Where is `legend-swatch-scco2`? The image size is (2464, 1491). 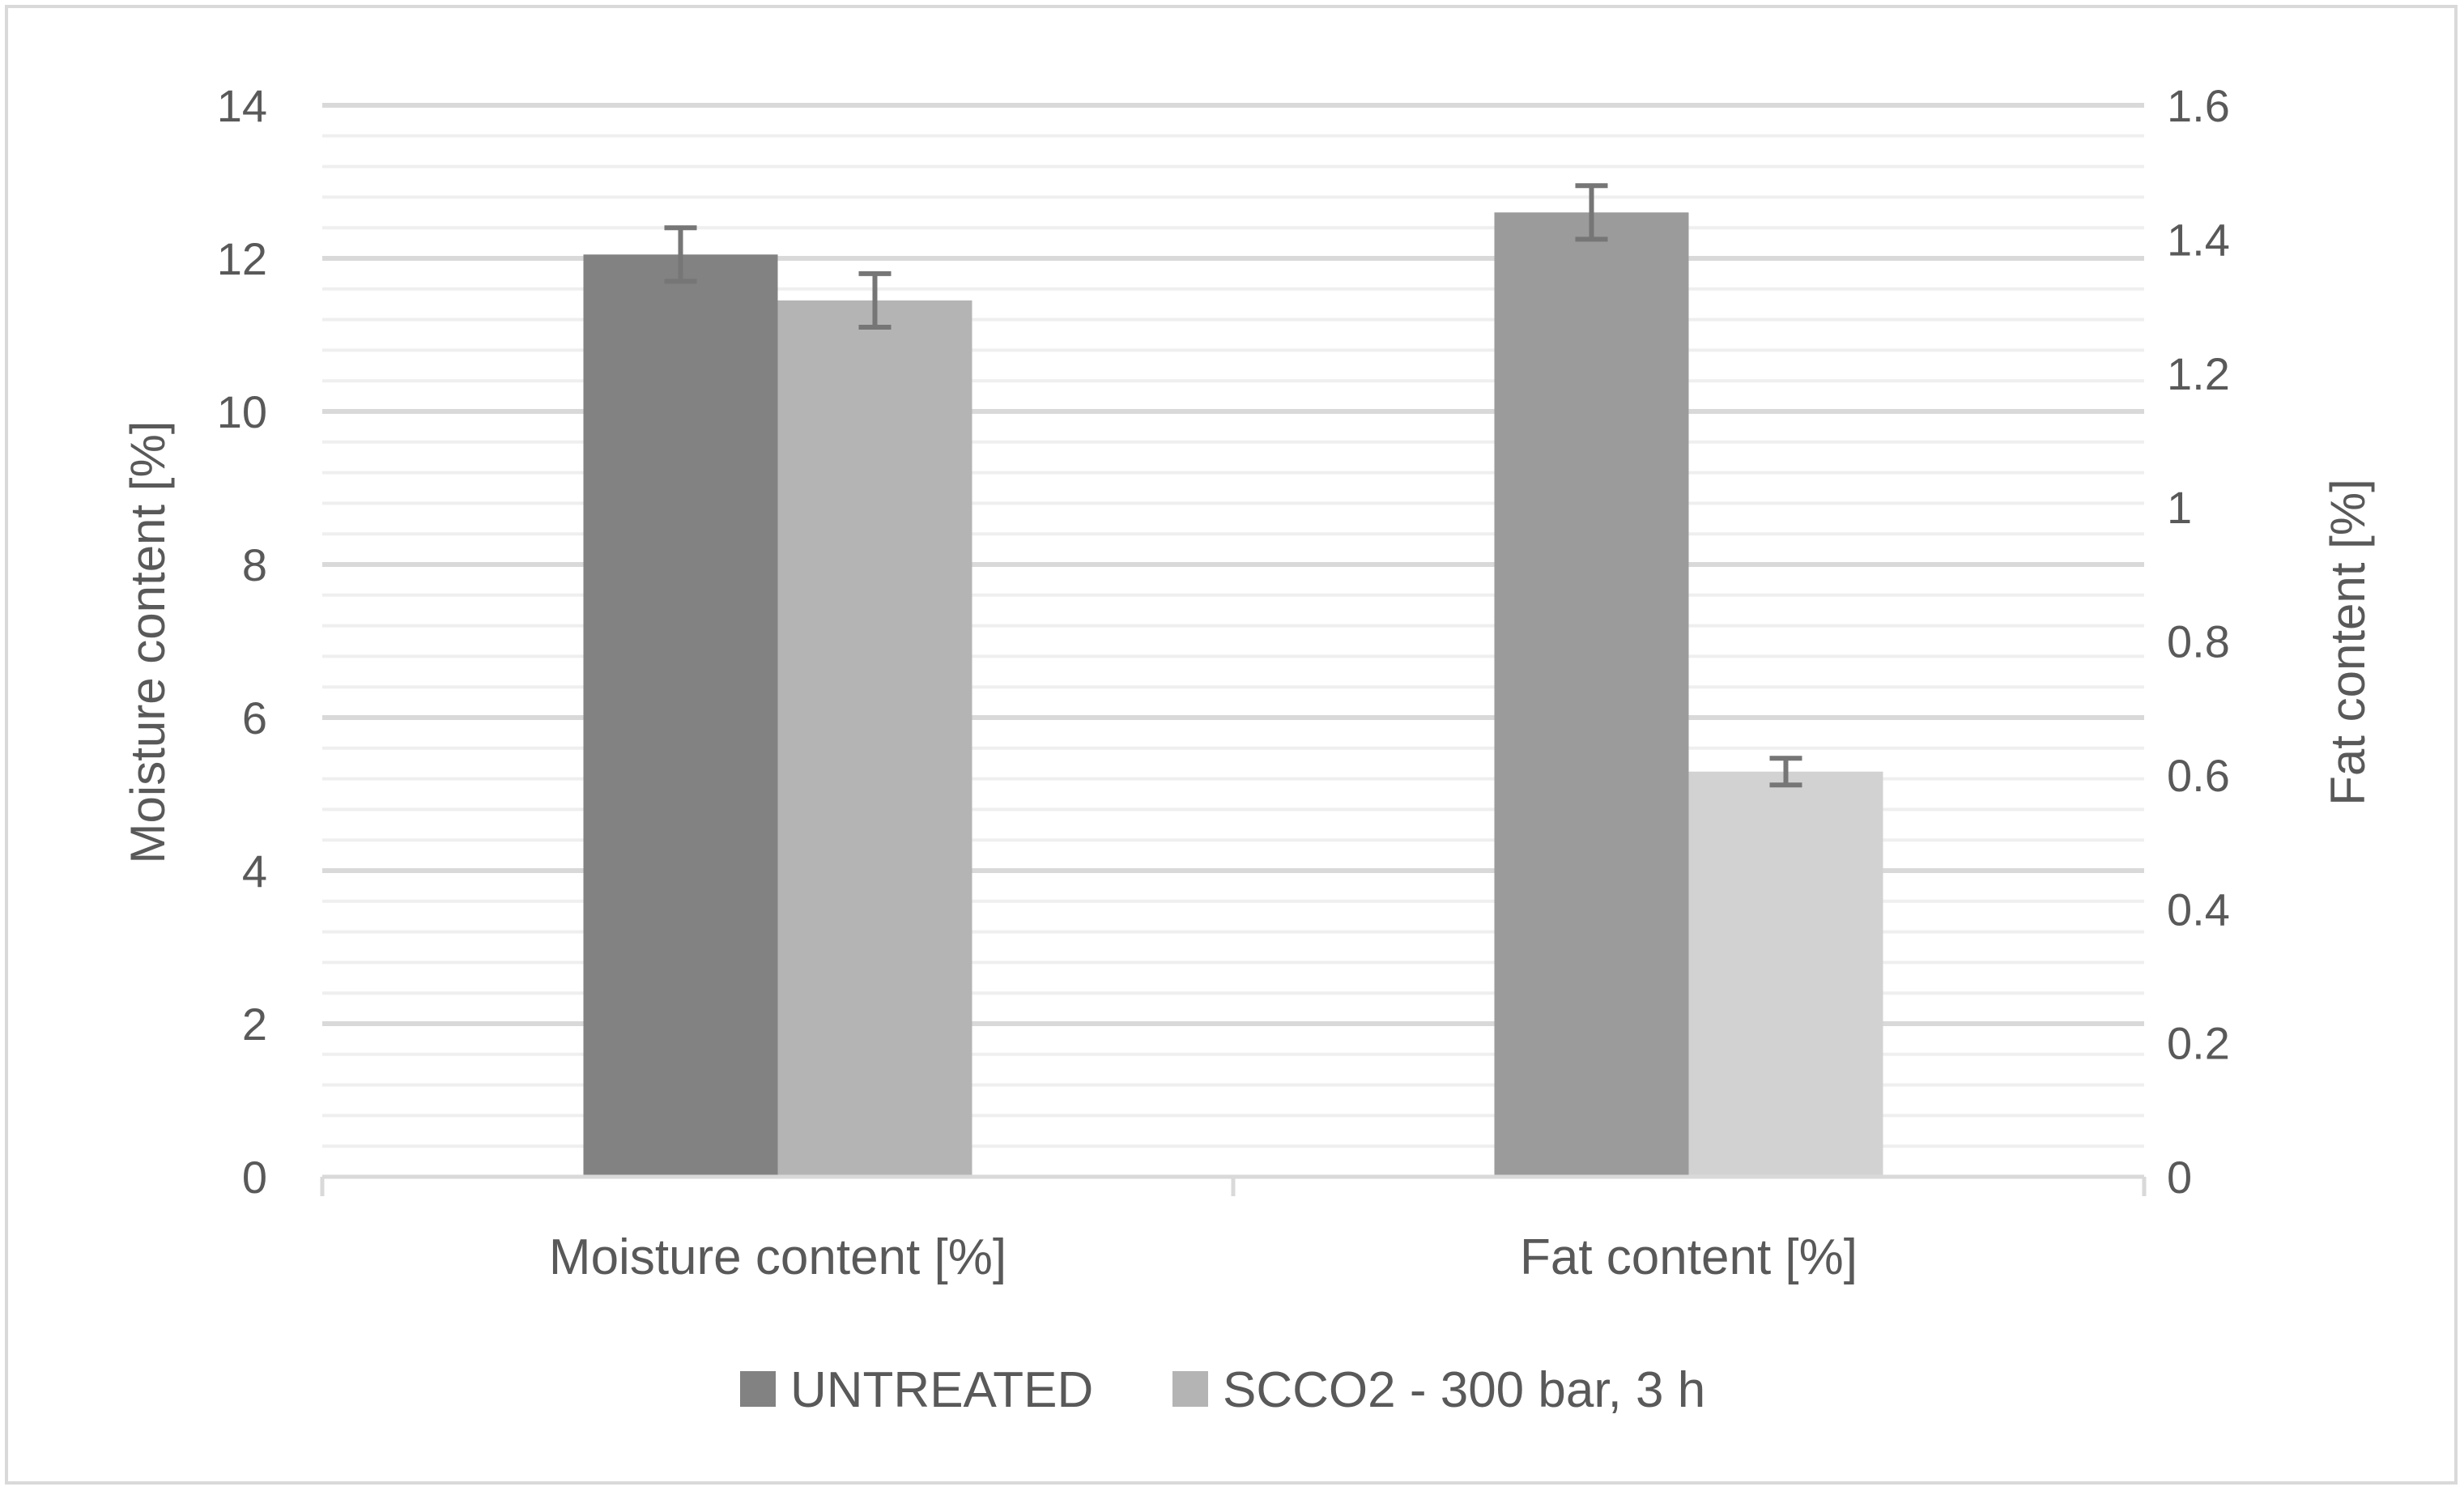 legend-swatch-scco2 is located at coordinates (1190, 1389).